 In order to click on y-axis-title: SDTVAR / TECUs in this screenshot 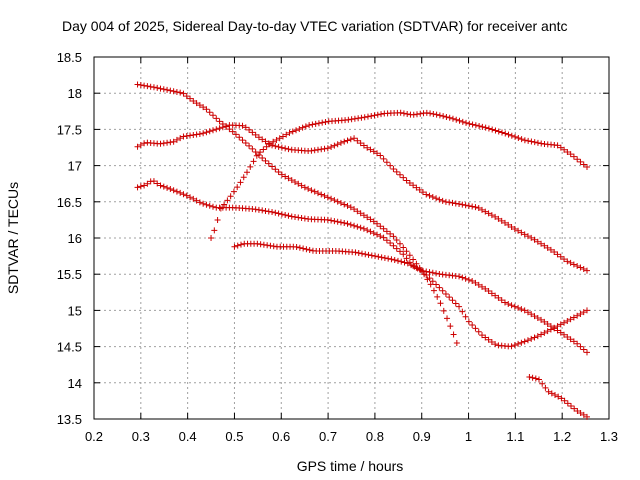, I will do `click(13, 238)`.